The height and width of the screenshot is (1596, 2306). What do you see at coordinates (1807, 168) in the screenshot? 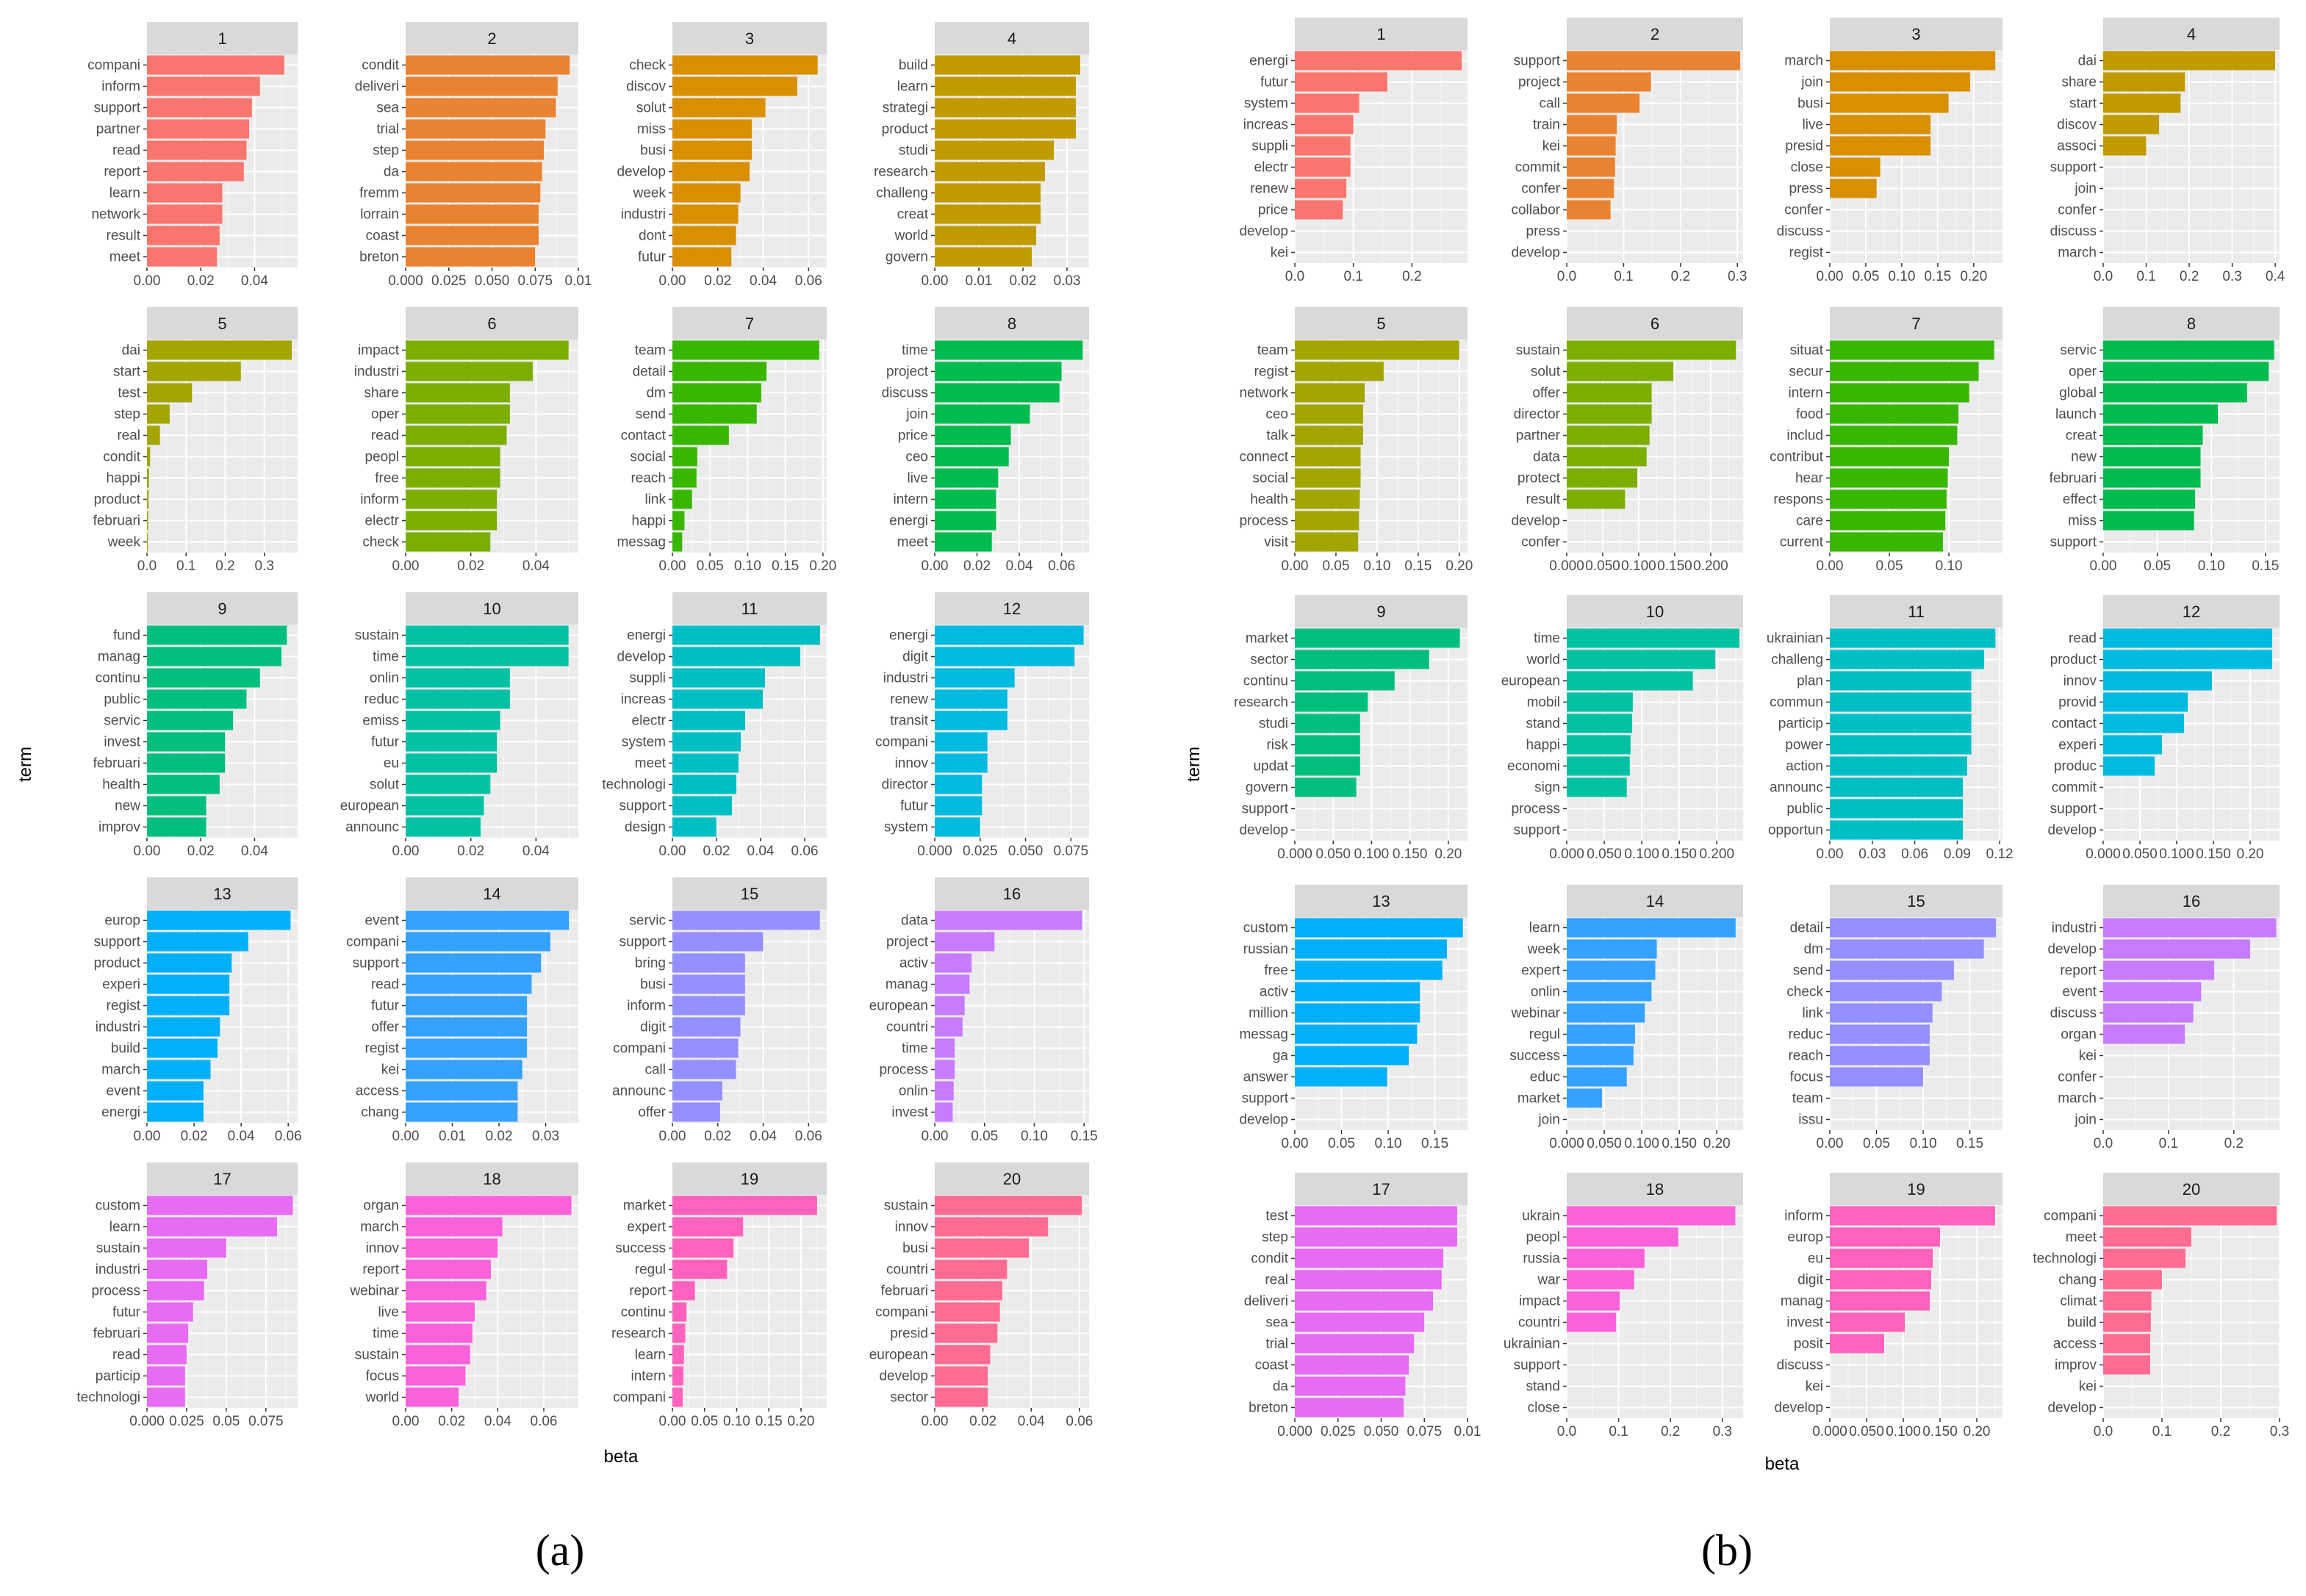
I see `term-label: close` at bounding box center [1807, 168].